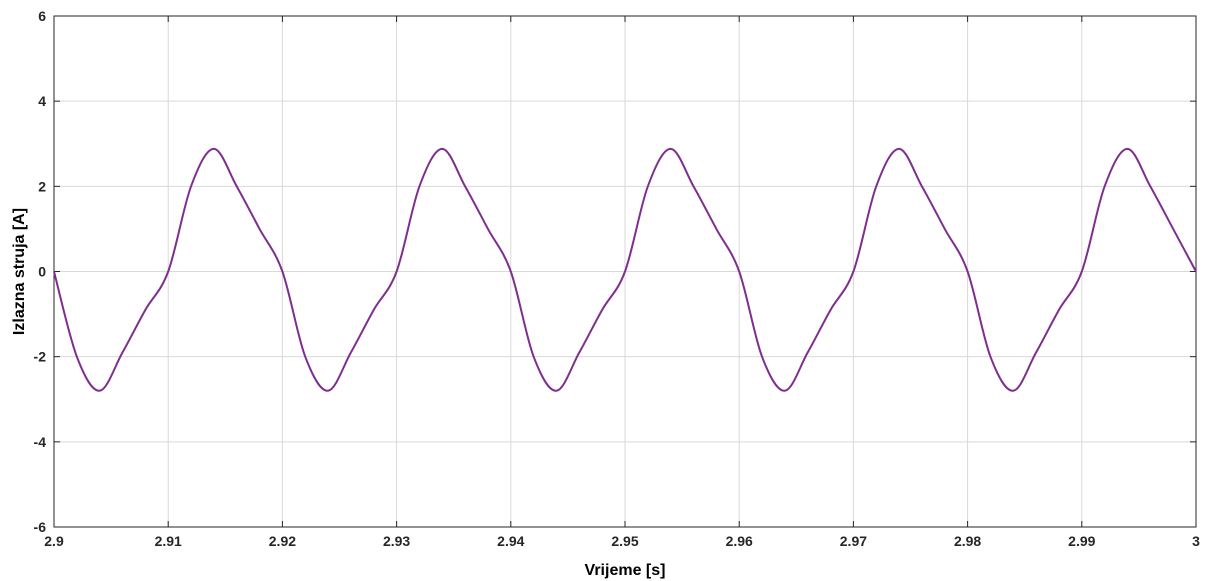 The height and width of the screenshot is (581, 1206). What do you see at coordinates (42, 101) in the screenshot?
I see `y-tick-label: 4` at bounding box center [42, 101].